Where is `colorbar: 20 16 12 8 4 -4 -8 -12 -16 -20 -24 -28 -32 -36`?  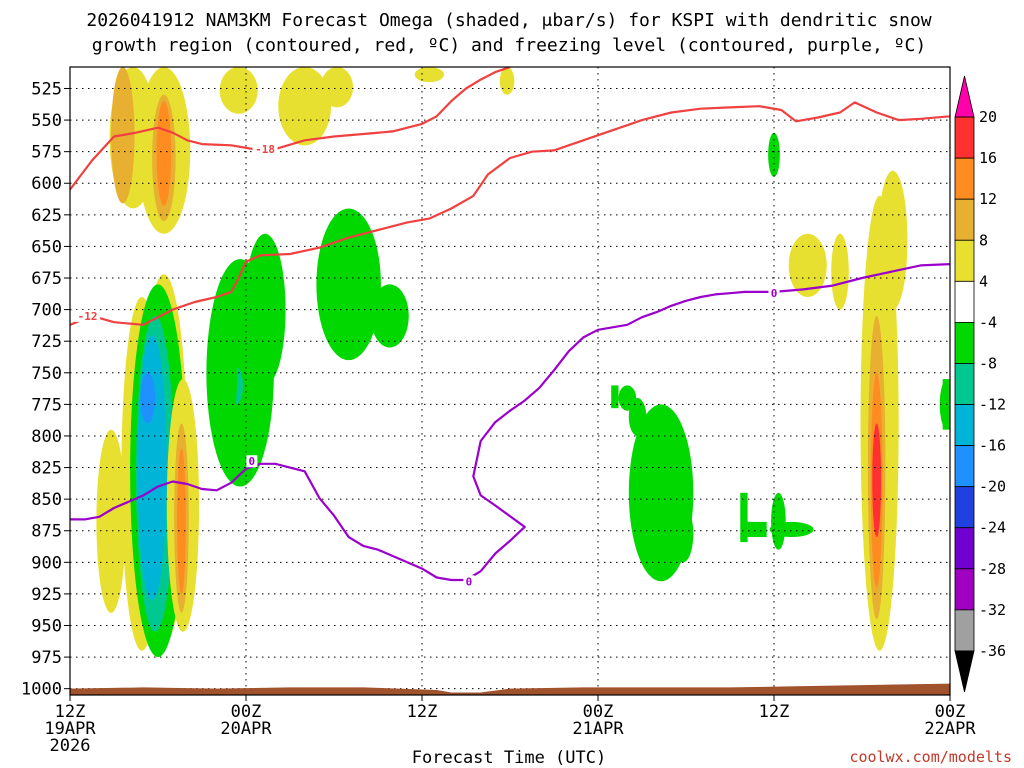 colorbar: 20 16 12 8 4 -4 -8 -12 -16 -20 -24 -28 -32 -36 is located at coordinates (980, 384).